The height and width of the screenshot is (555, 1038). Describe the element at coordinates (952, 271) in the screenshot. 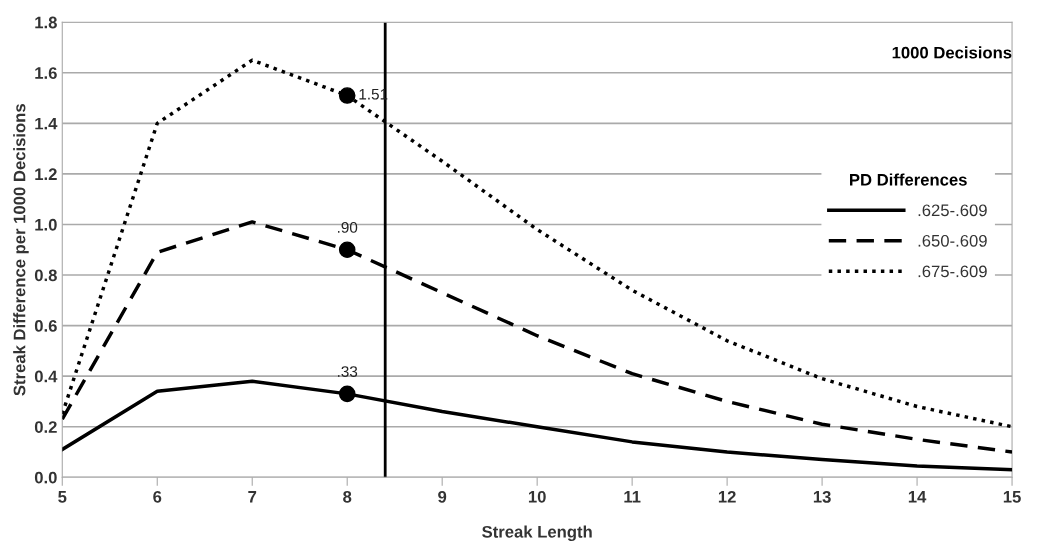

I see `legend-label: .675-.609` at that location.